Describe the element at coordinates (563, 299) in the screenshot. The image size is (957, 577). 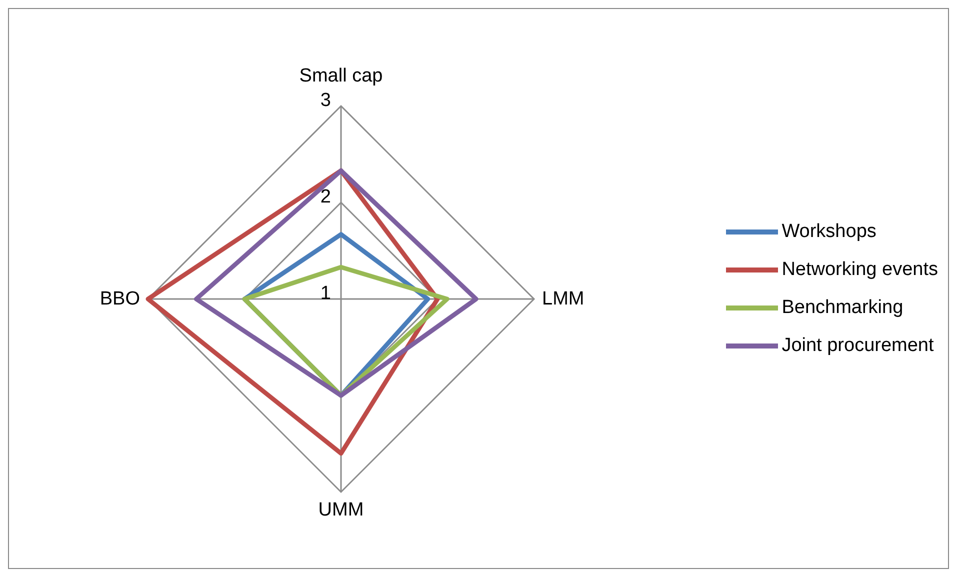
I see `spoke-label: LMM` at that location.